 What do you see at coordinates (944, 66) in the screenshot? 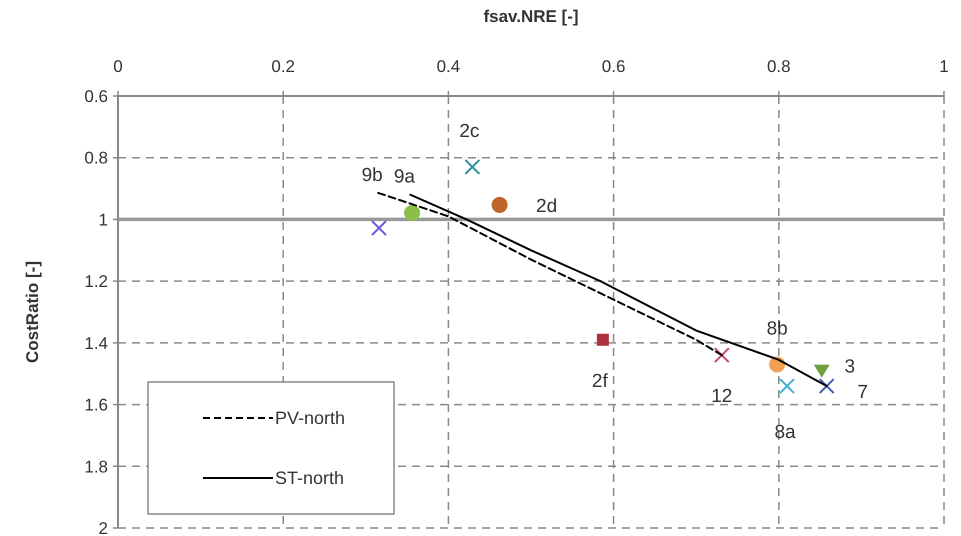
I see `x-tick-label: 1` at bounding box center [944, 66].